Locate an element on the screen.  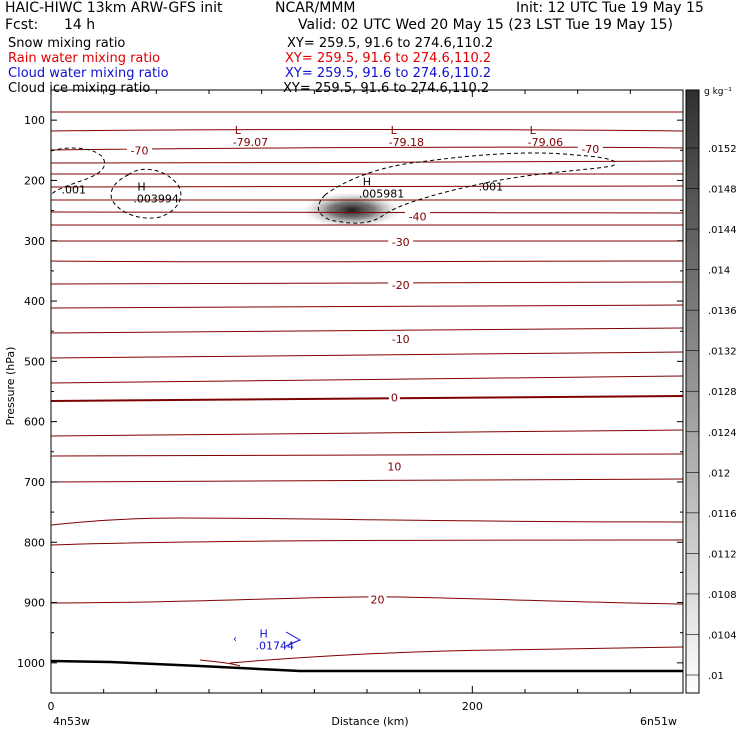
field-name-rain: Rain water mixing ratio is located at coordinates (84, 58).